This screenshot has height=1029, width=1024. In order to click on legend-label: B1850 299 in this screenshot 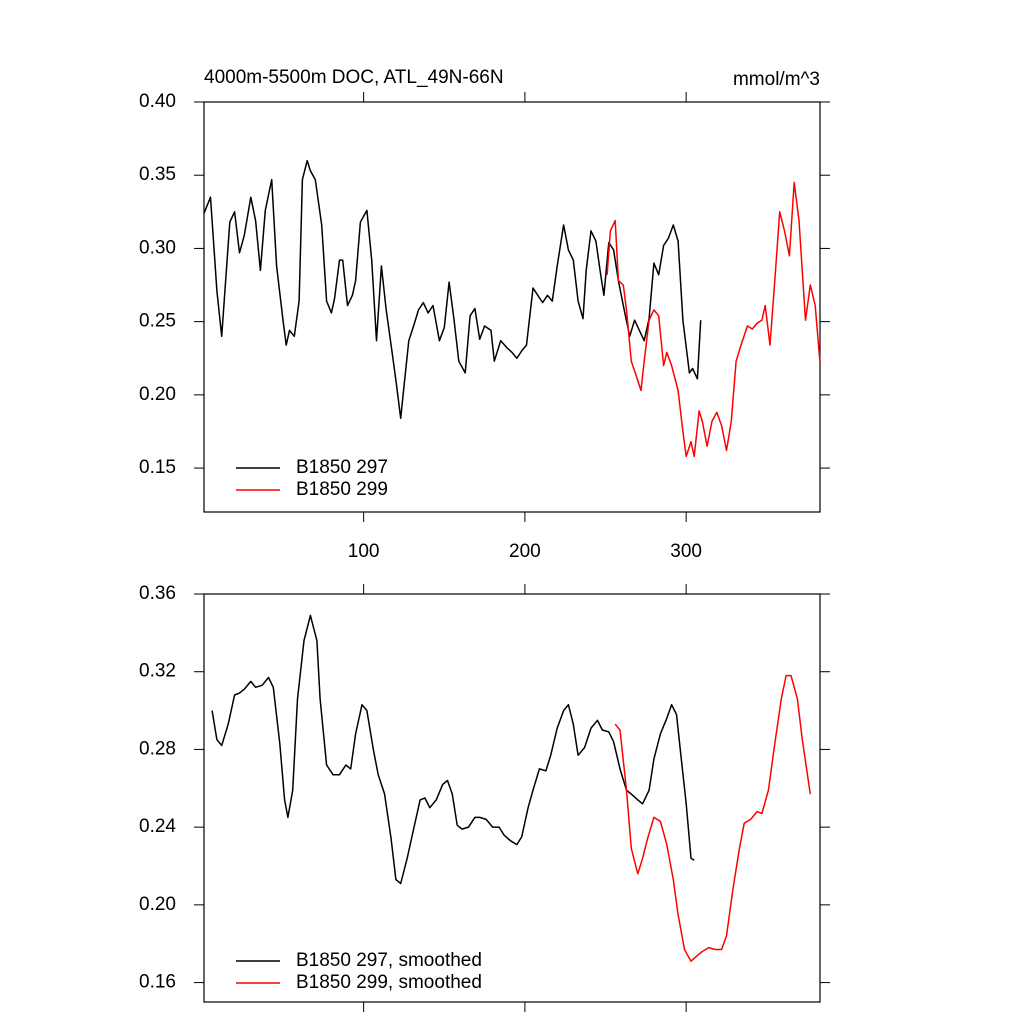, I will do `click(342, 489)`.